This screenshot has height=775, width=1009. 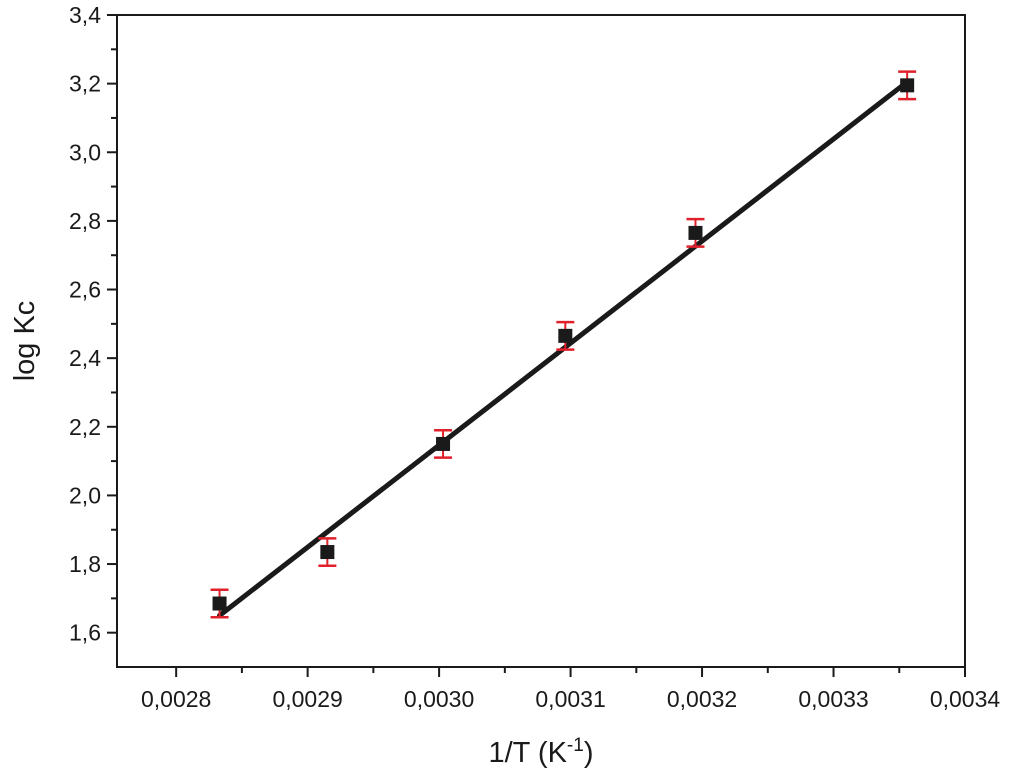 What do you see at coordinates (85, 358) in the screenshot?
I see `y-tick-label: 2,4` at bounding box center [85, 358].